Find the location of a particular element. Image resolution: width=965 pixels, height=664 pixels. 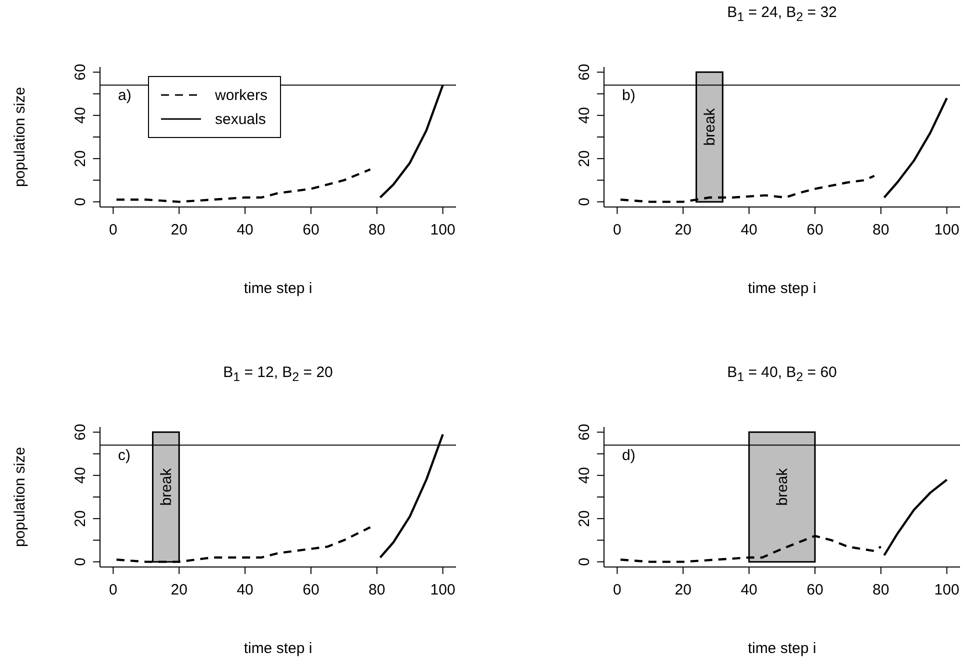

chart-title: B$_{1}$ = 40, B$_{2}$ = 60 is located at coordinates (782, 374).